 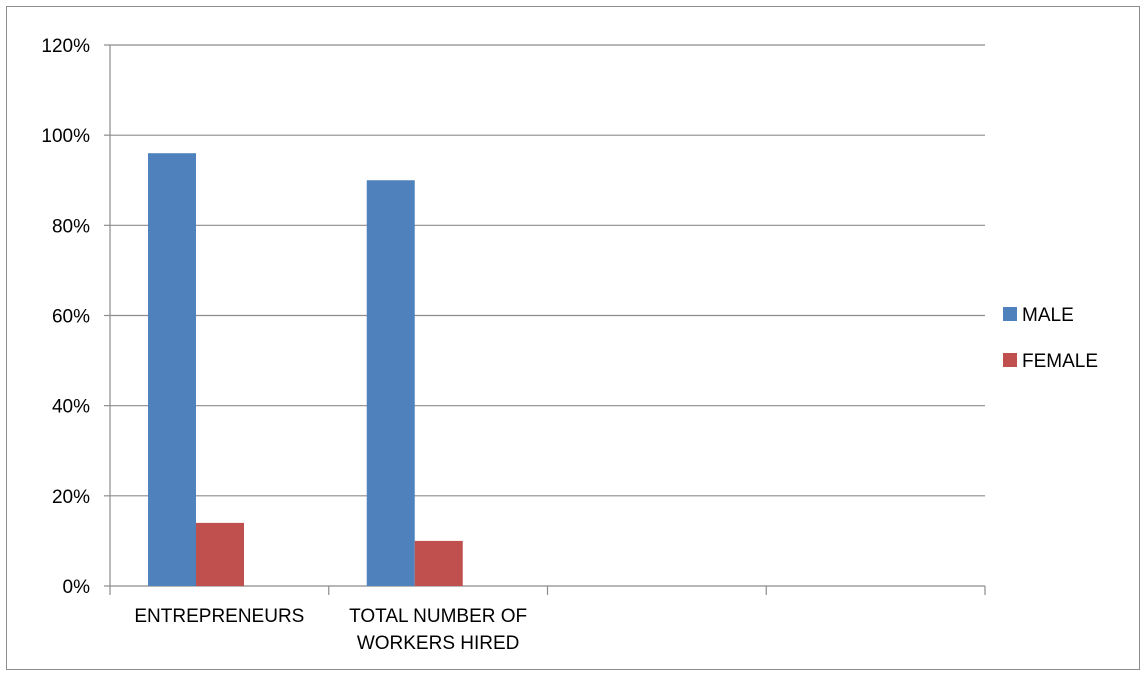 What do you see at coordinates (1010, 360) in the screenshot?
I see `legend-swatch-female` at bounding box center [1010, 360].